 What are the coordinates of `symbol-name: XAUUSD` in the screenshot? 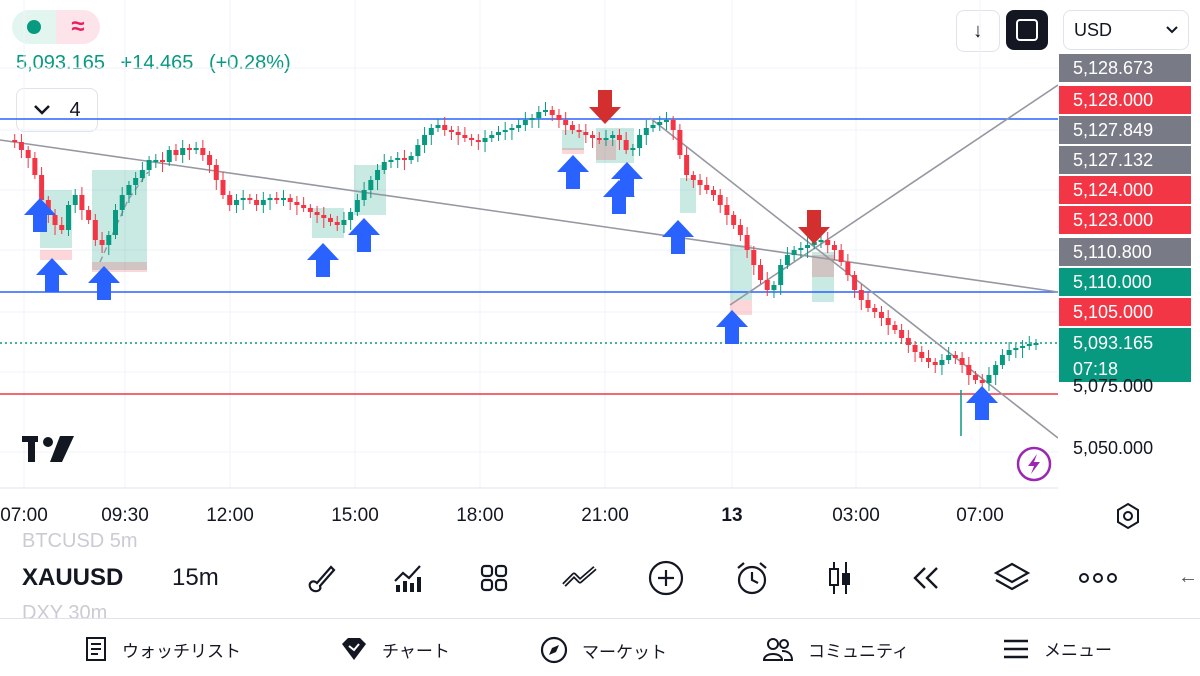 It's located at (73, 577).